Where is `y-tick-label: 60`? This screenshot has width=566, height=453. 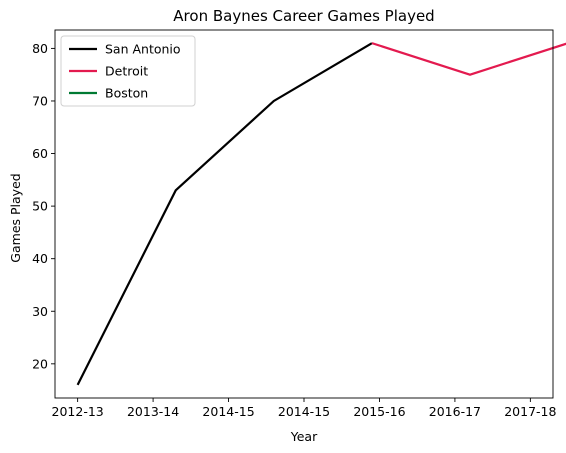 y-tick-label: 60 is located at coordinates (40, 153).